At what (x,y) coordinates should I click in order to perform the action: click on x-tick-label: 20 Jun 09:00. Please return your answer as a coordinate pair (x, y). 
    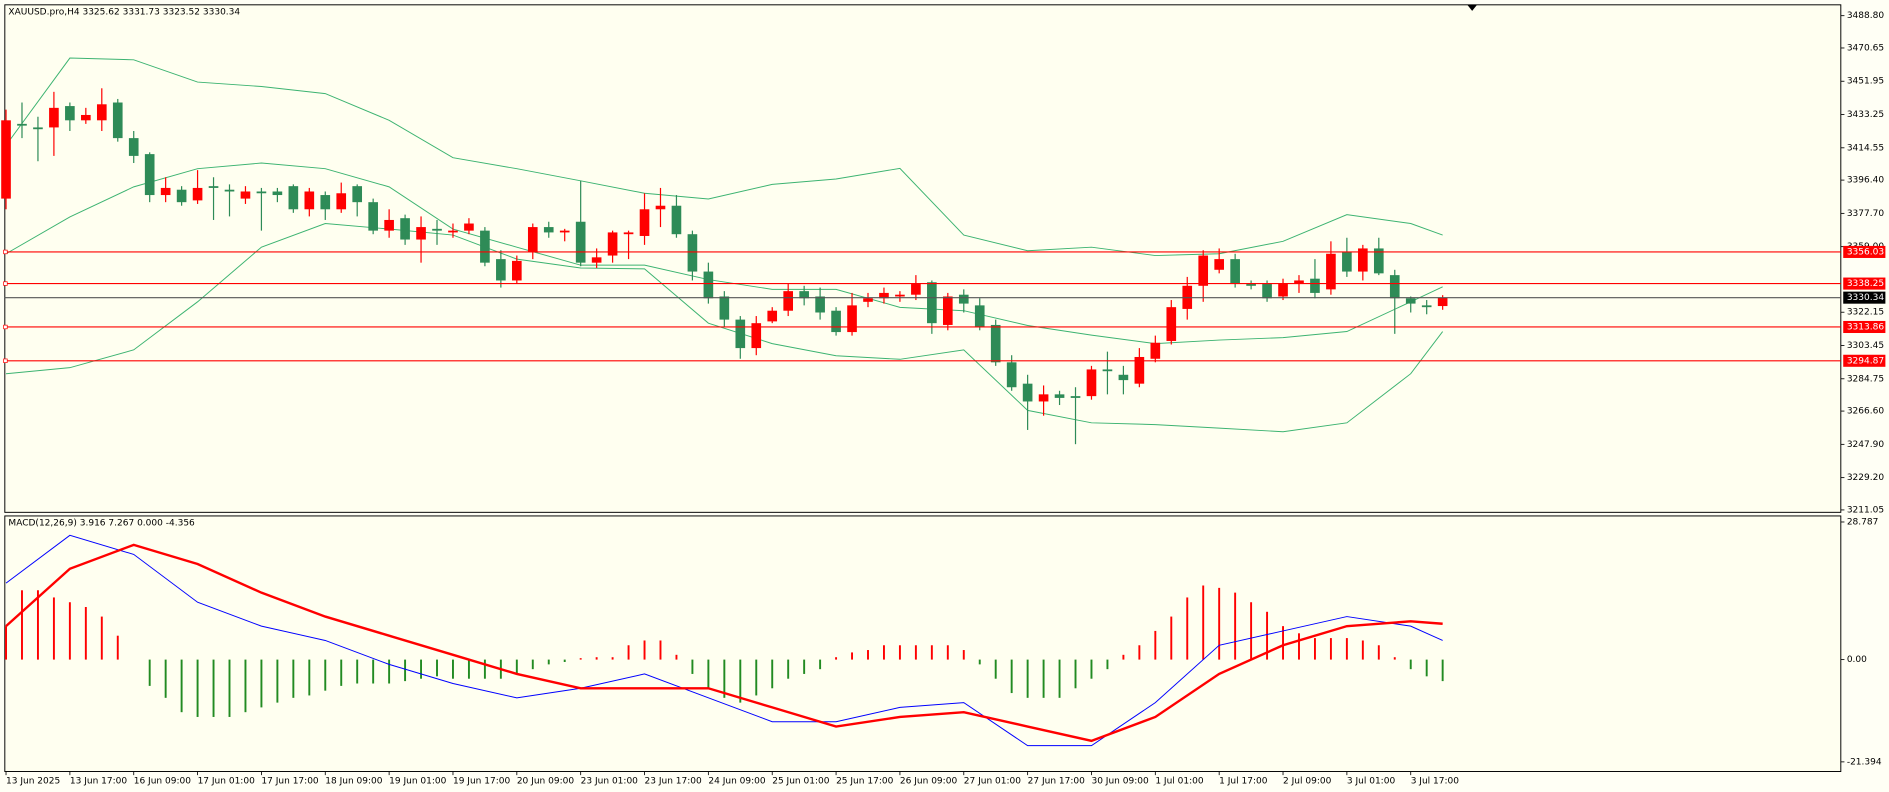
    Looking at the image, I should click on (546, 782).